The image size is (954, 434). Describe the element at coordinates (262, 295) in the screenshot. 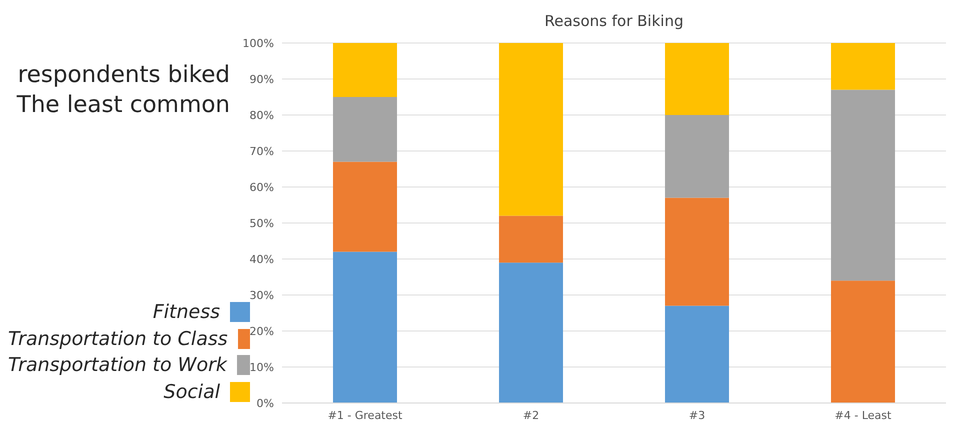

I see `y-tick-label: 30%` at that location.